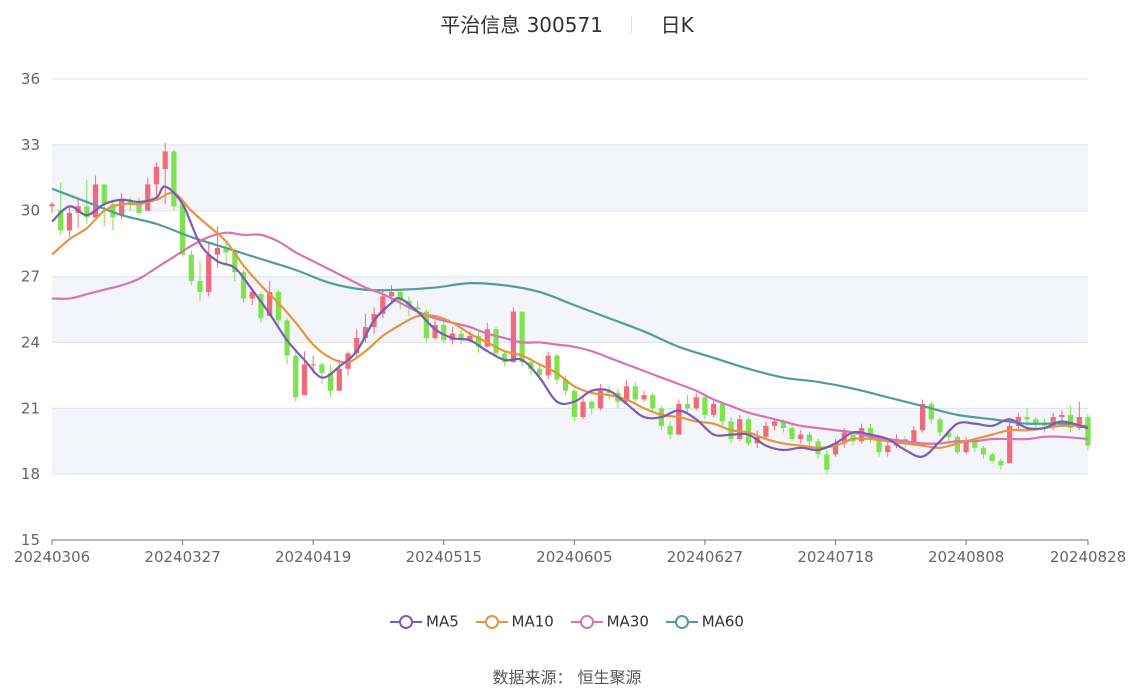  I want to click on y-tick-label: 36, so click(30, 79).